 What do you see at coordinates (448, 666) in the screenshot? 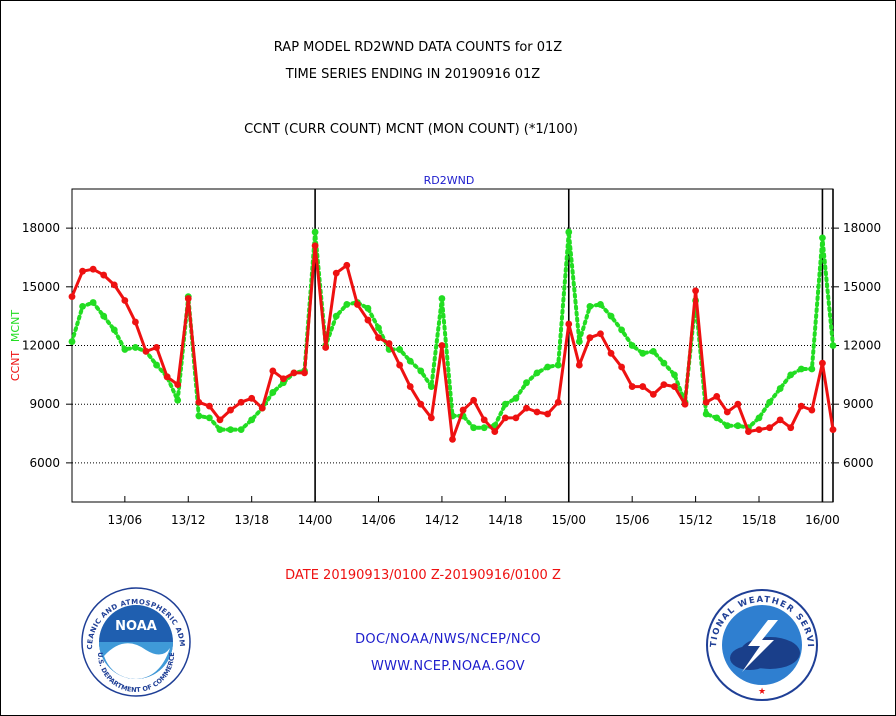
I see `url-link: WWW.NCEP.NOAA.GOV` at bounding box center [448, 666].